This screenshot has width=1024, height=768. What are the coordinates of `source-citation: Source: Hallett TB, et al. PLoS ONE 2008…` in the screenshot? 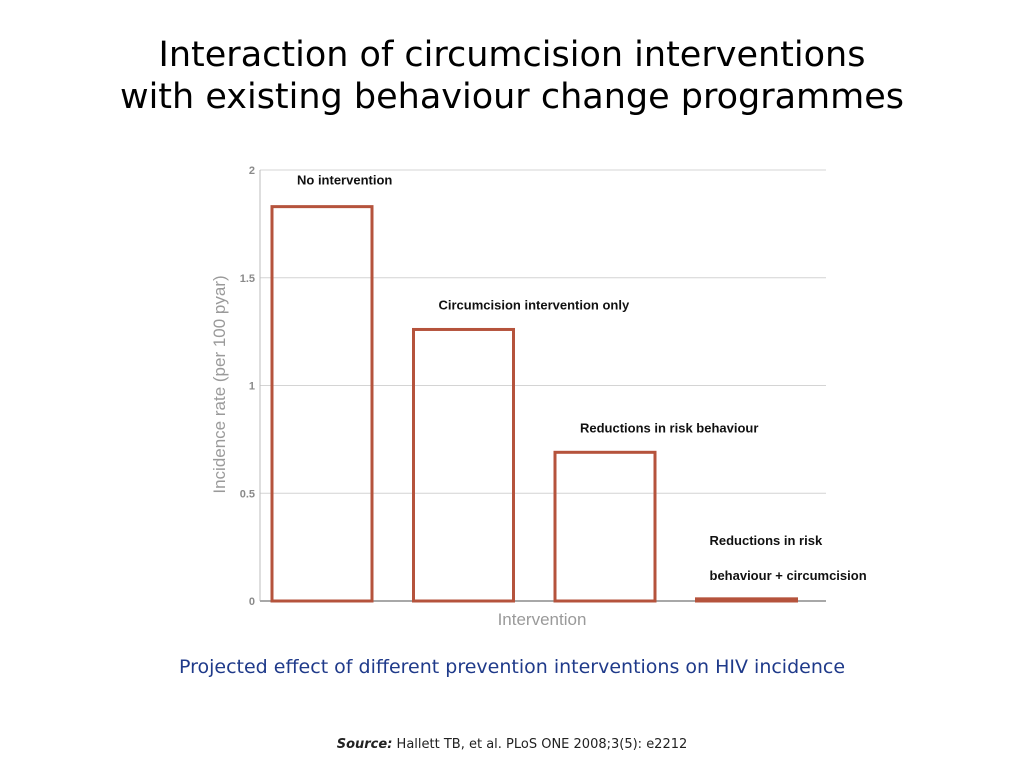 It's located at (512, 744).